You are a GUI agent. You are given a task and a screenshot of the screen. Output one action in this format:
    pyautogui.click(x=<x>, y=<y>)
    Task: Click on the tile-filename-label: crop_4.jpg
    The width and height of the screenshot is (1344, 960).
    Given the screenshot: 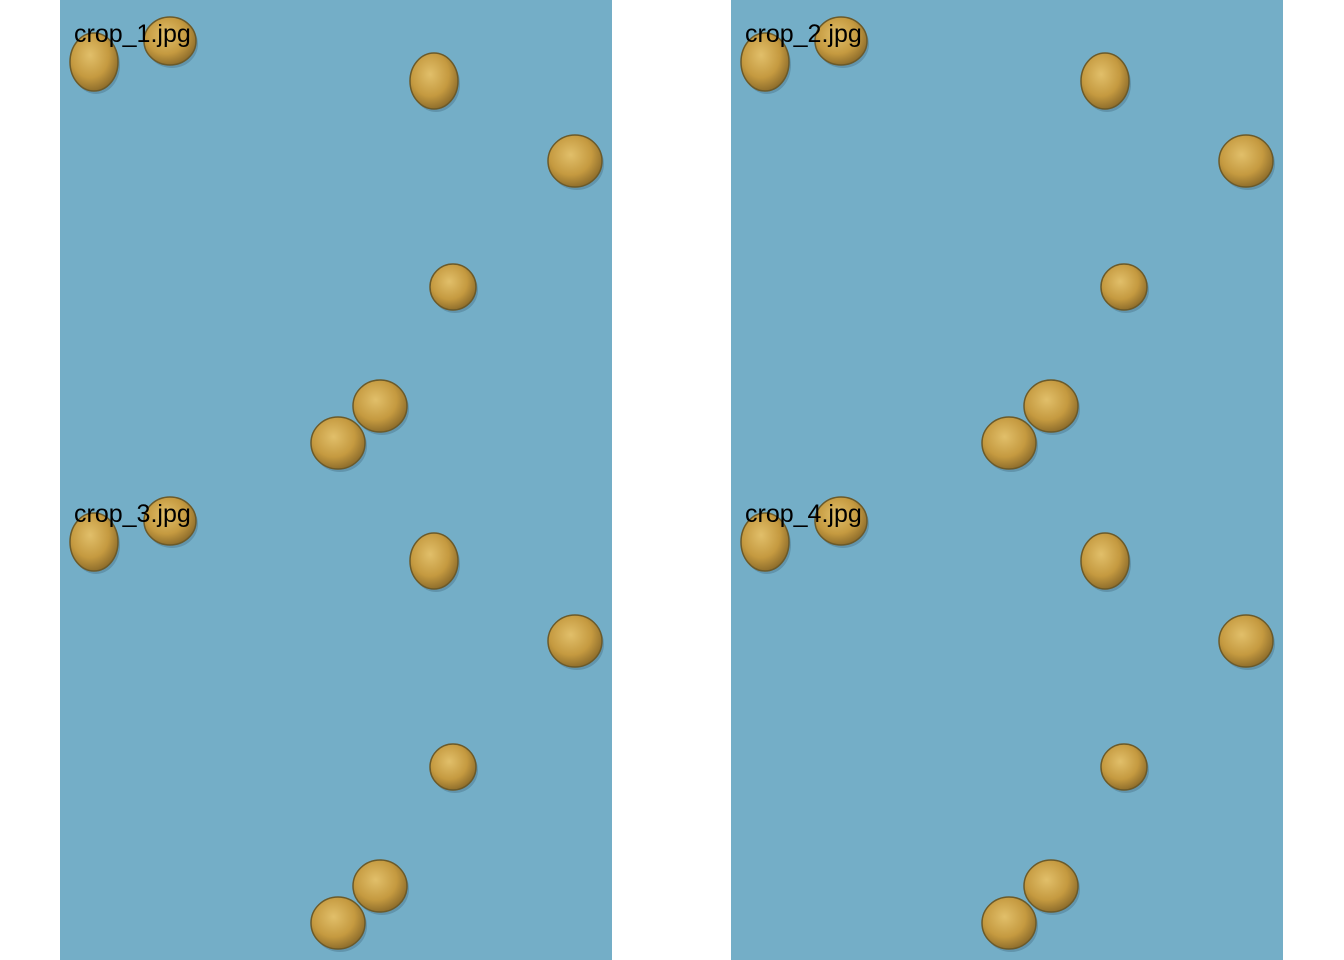 What is the action you would take?
    pyautogui.click(x=803, y=514)
    